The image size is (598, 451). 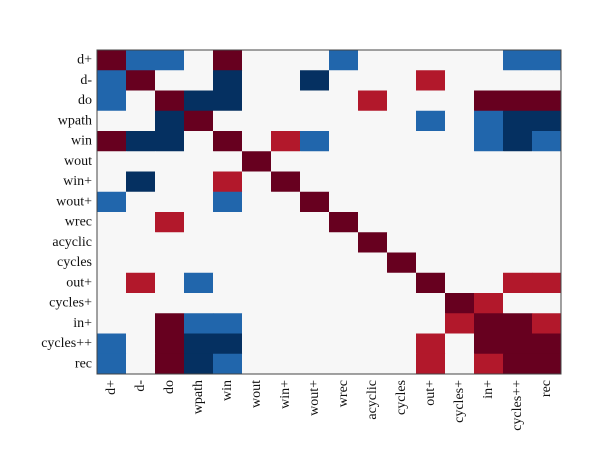 I want to click on x-tick-label: d+, so click(x=111, y=387).